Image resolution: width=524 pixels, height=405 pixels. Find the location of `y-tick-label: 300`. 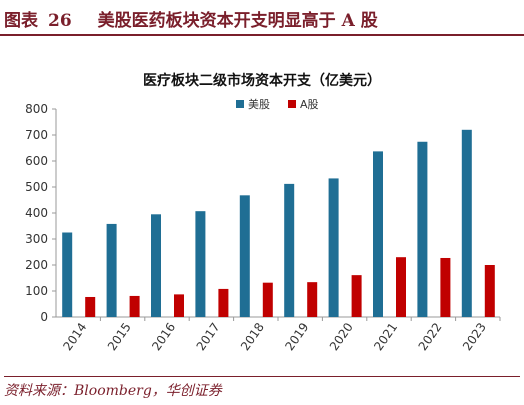

y-tick-label: 300 is located at coordinates (36, 239).